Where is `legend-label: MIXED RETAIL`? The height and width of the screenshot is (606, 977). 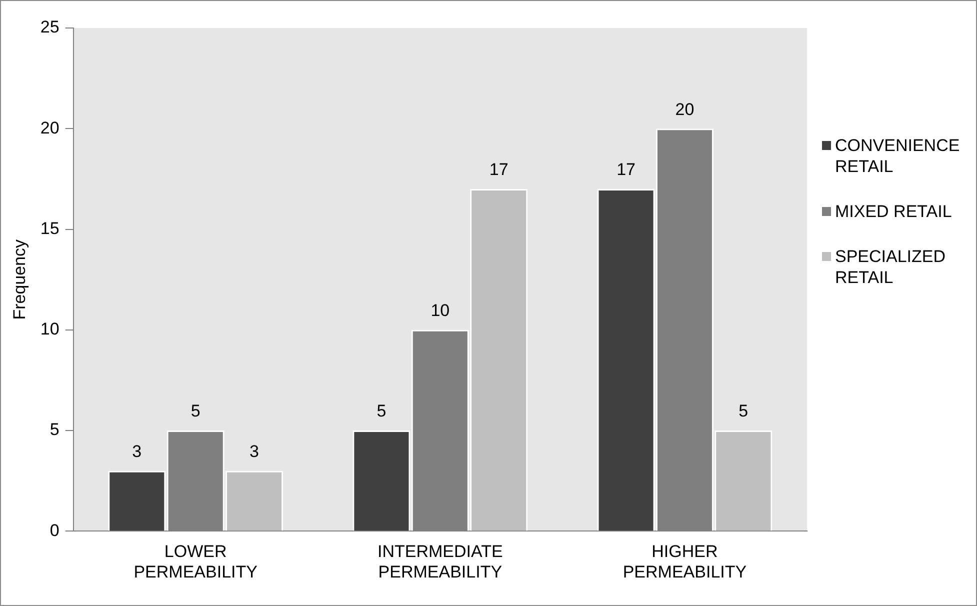 legend-label: MIXED RETAIL is located at coordinates (893, 211).